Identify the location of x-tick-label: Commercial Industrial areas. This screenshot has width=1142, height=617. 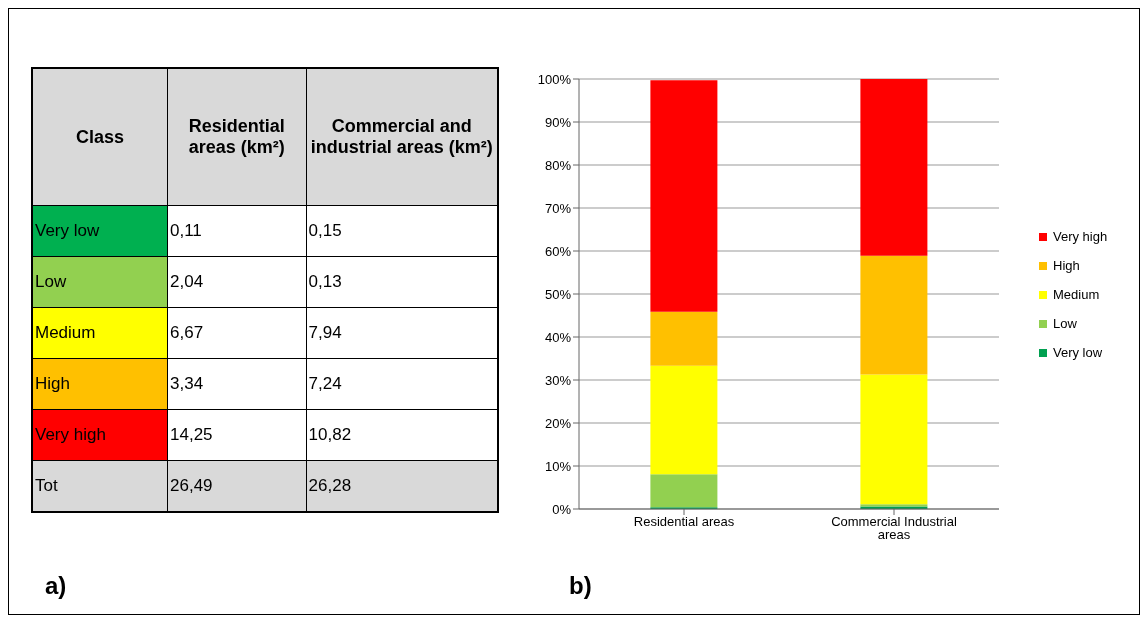
(894, 528).